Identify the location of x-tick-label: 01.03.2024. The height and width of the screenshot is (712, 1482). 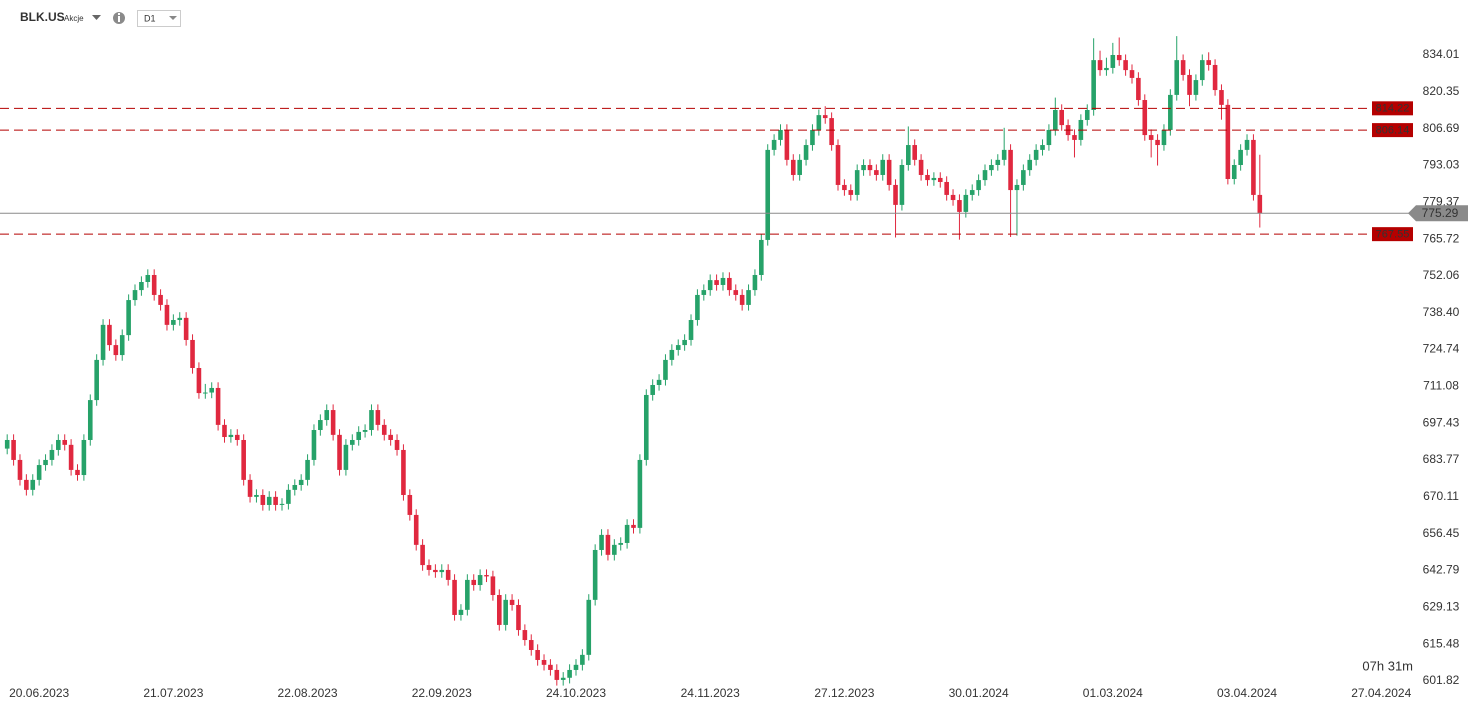
(1113, 693).